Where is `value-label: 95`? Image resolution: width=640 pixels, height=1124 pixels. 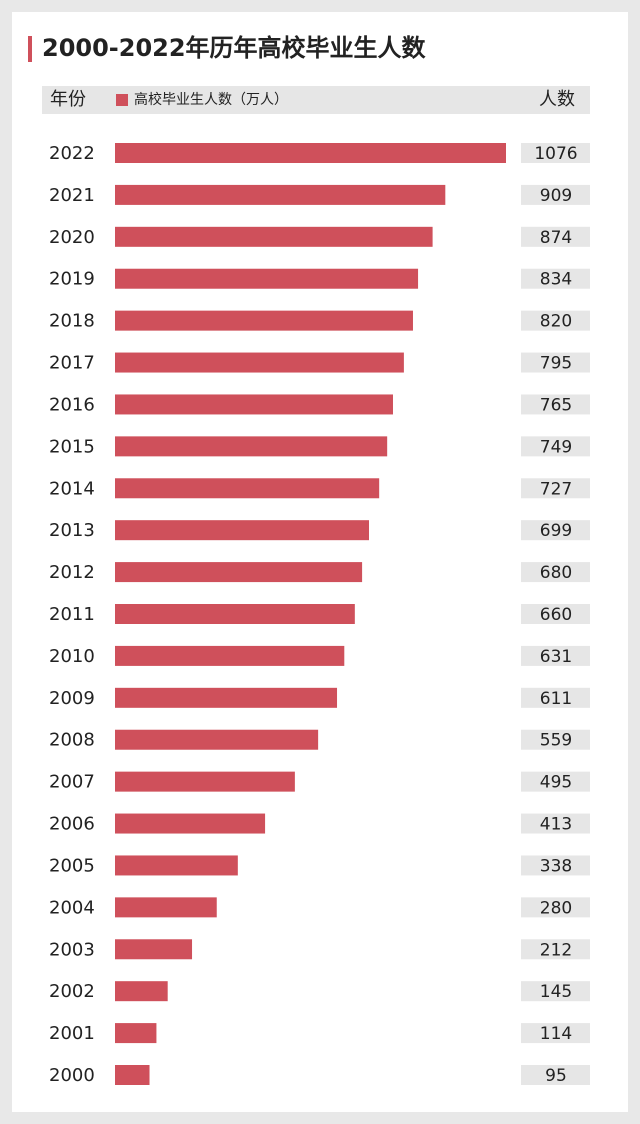
value-label: 95 is located at coordinates (556, 1076).